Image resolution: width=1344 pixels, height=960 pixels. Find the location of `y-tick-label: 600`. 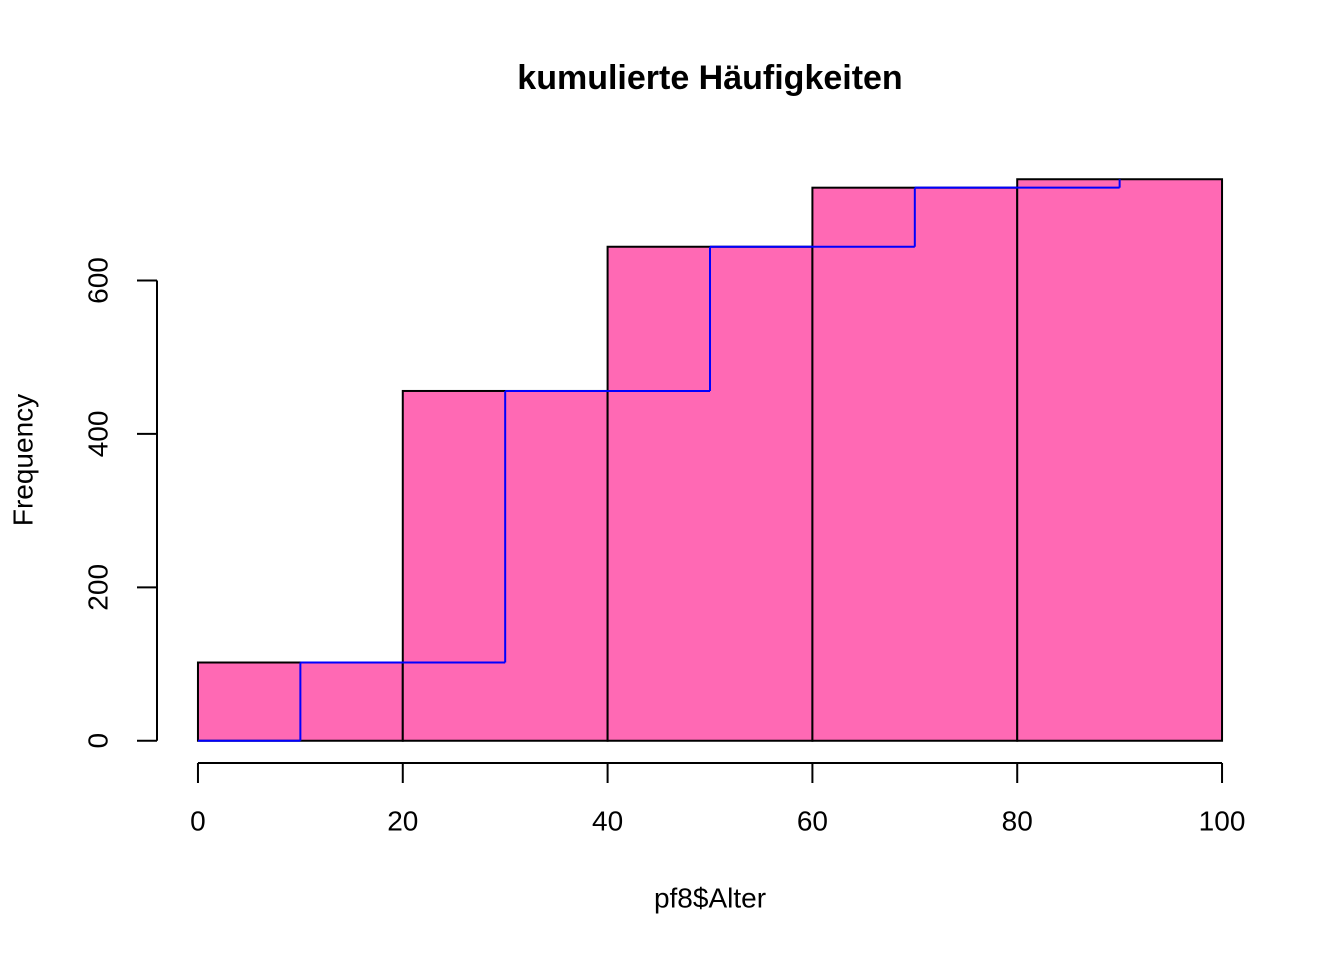

y-tick-label: 600 is located at coordinates (97, 280).